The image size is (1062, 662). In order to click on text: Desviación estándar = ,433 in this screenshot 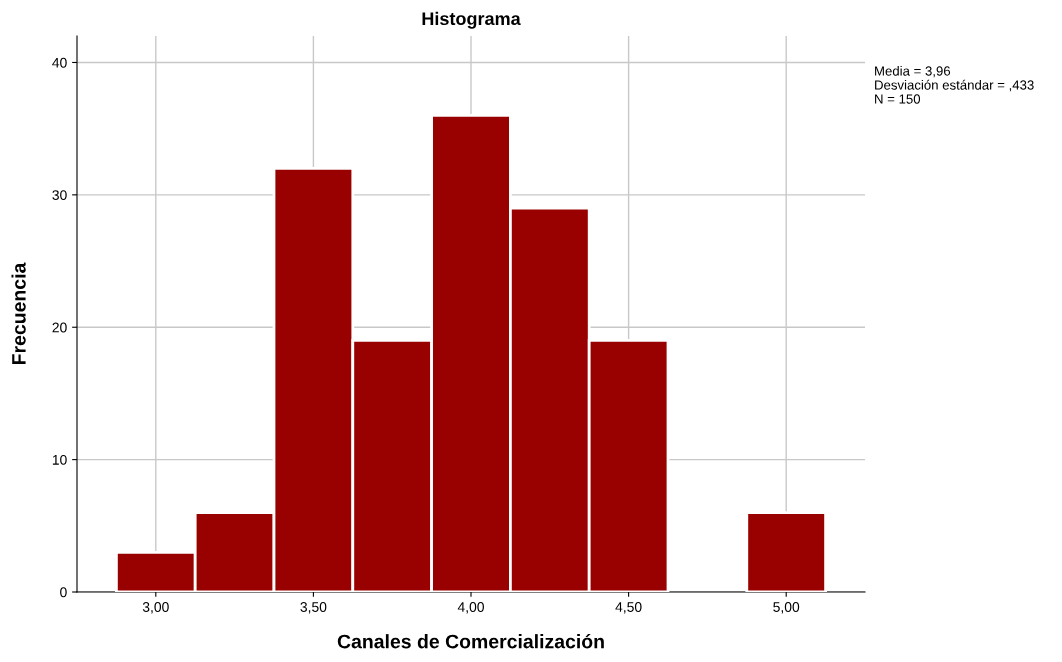, I will do `click(954, 85)`.